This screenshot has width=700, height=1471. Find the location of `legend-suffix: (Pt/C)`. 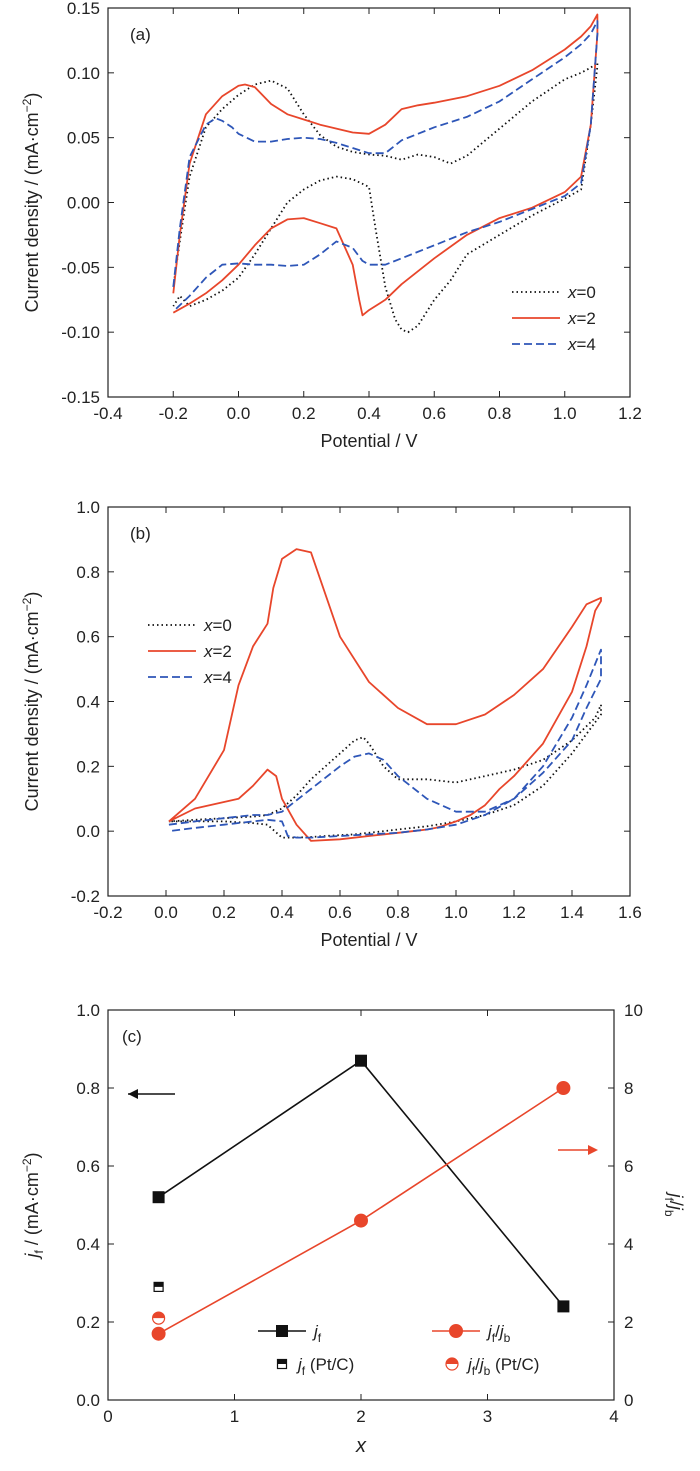

legend-suffix: (Pt/C) is located at coordinates (514, 1364).